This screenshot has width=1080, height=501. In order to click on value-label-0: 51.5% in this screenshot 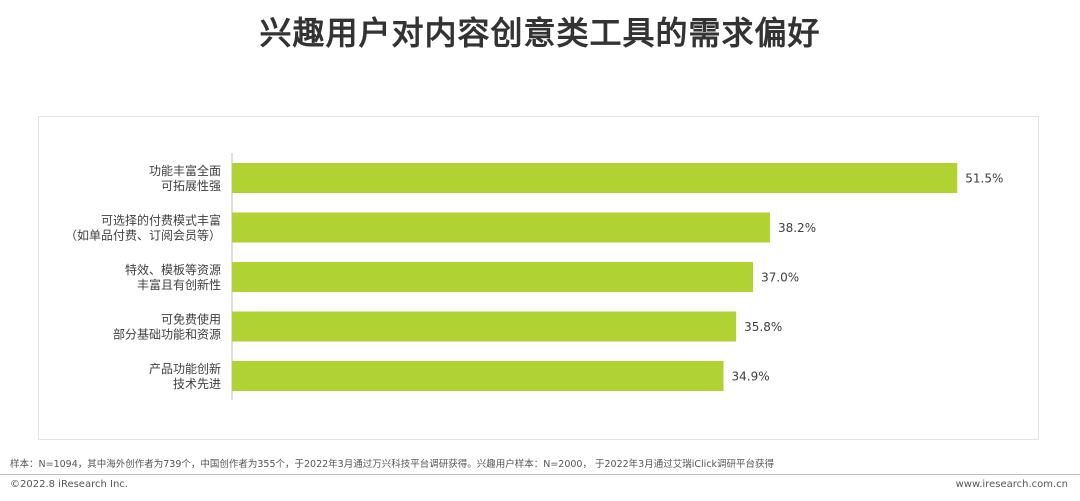, I will do `click(984, 179)`.